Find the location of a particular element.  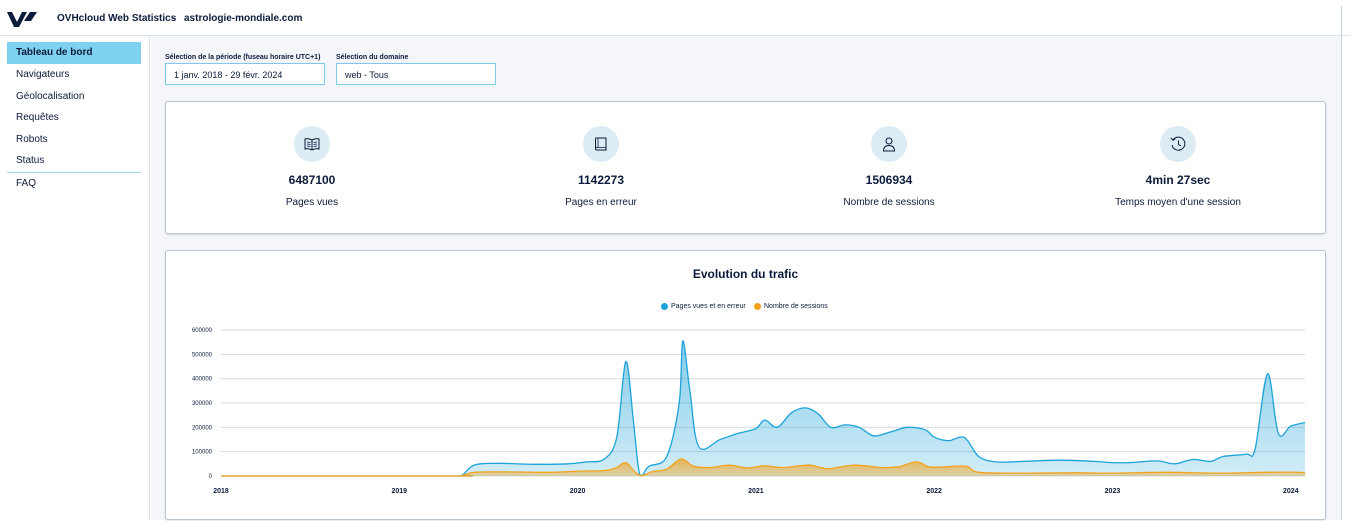

ovhcloud-logo is located at coordinates (22, 19).